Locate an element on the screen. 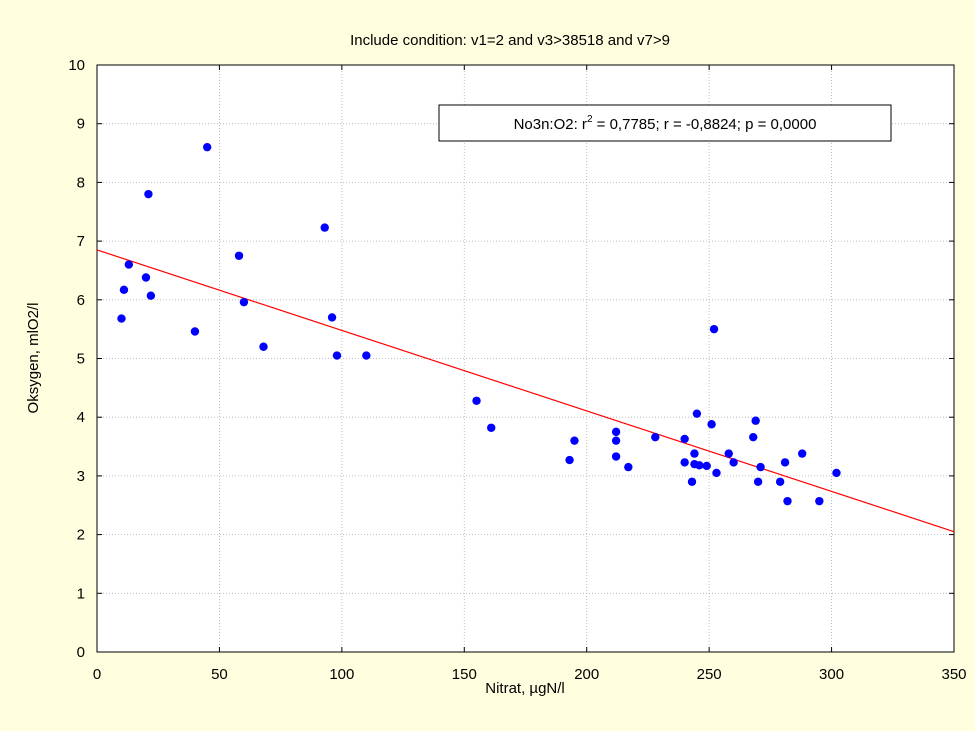 Image resolution: width=975 pixels, height=731 pixels. y-tick-label: 10 is located at coordinates (76, 65).